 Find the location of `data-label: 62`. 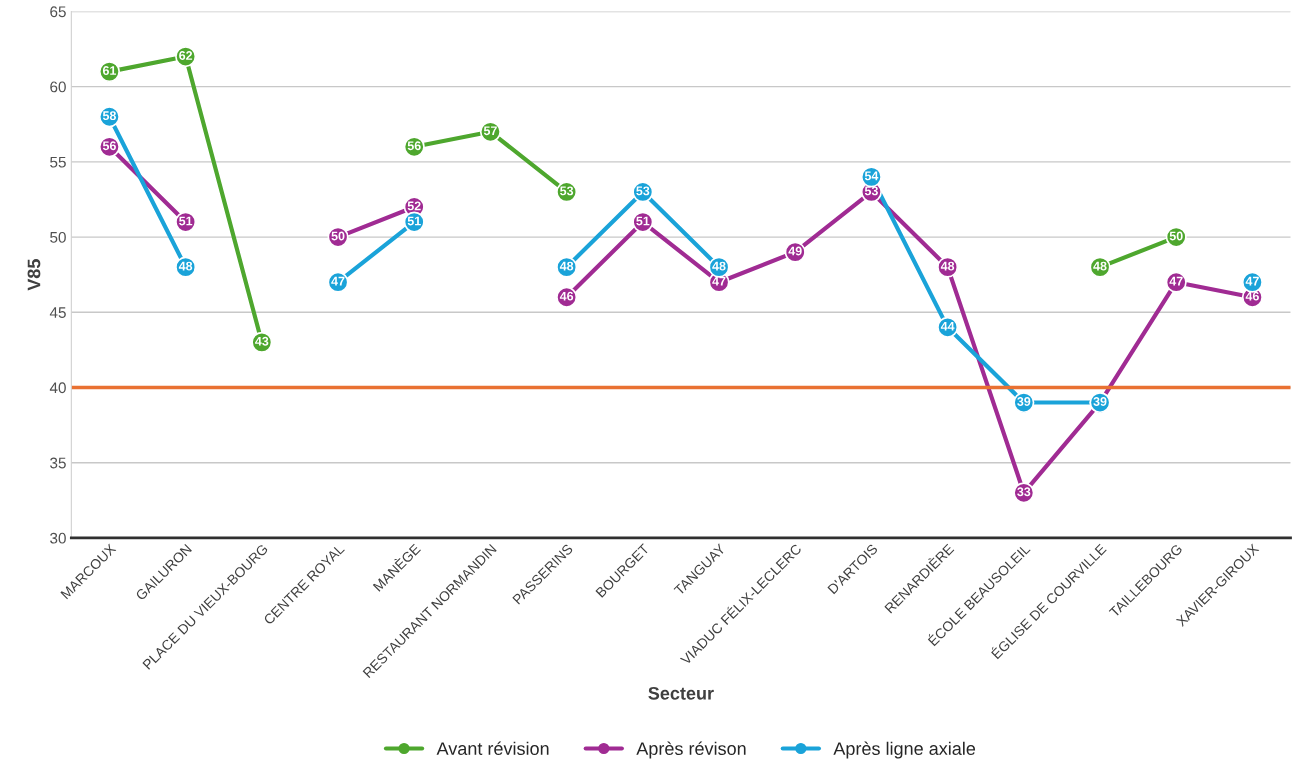

data-label: 62 is located at coordinates (186, 55).